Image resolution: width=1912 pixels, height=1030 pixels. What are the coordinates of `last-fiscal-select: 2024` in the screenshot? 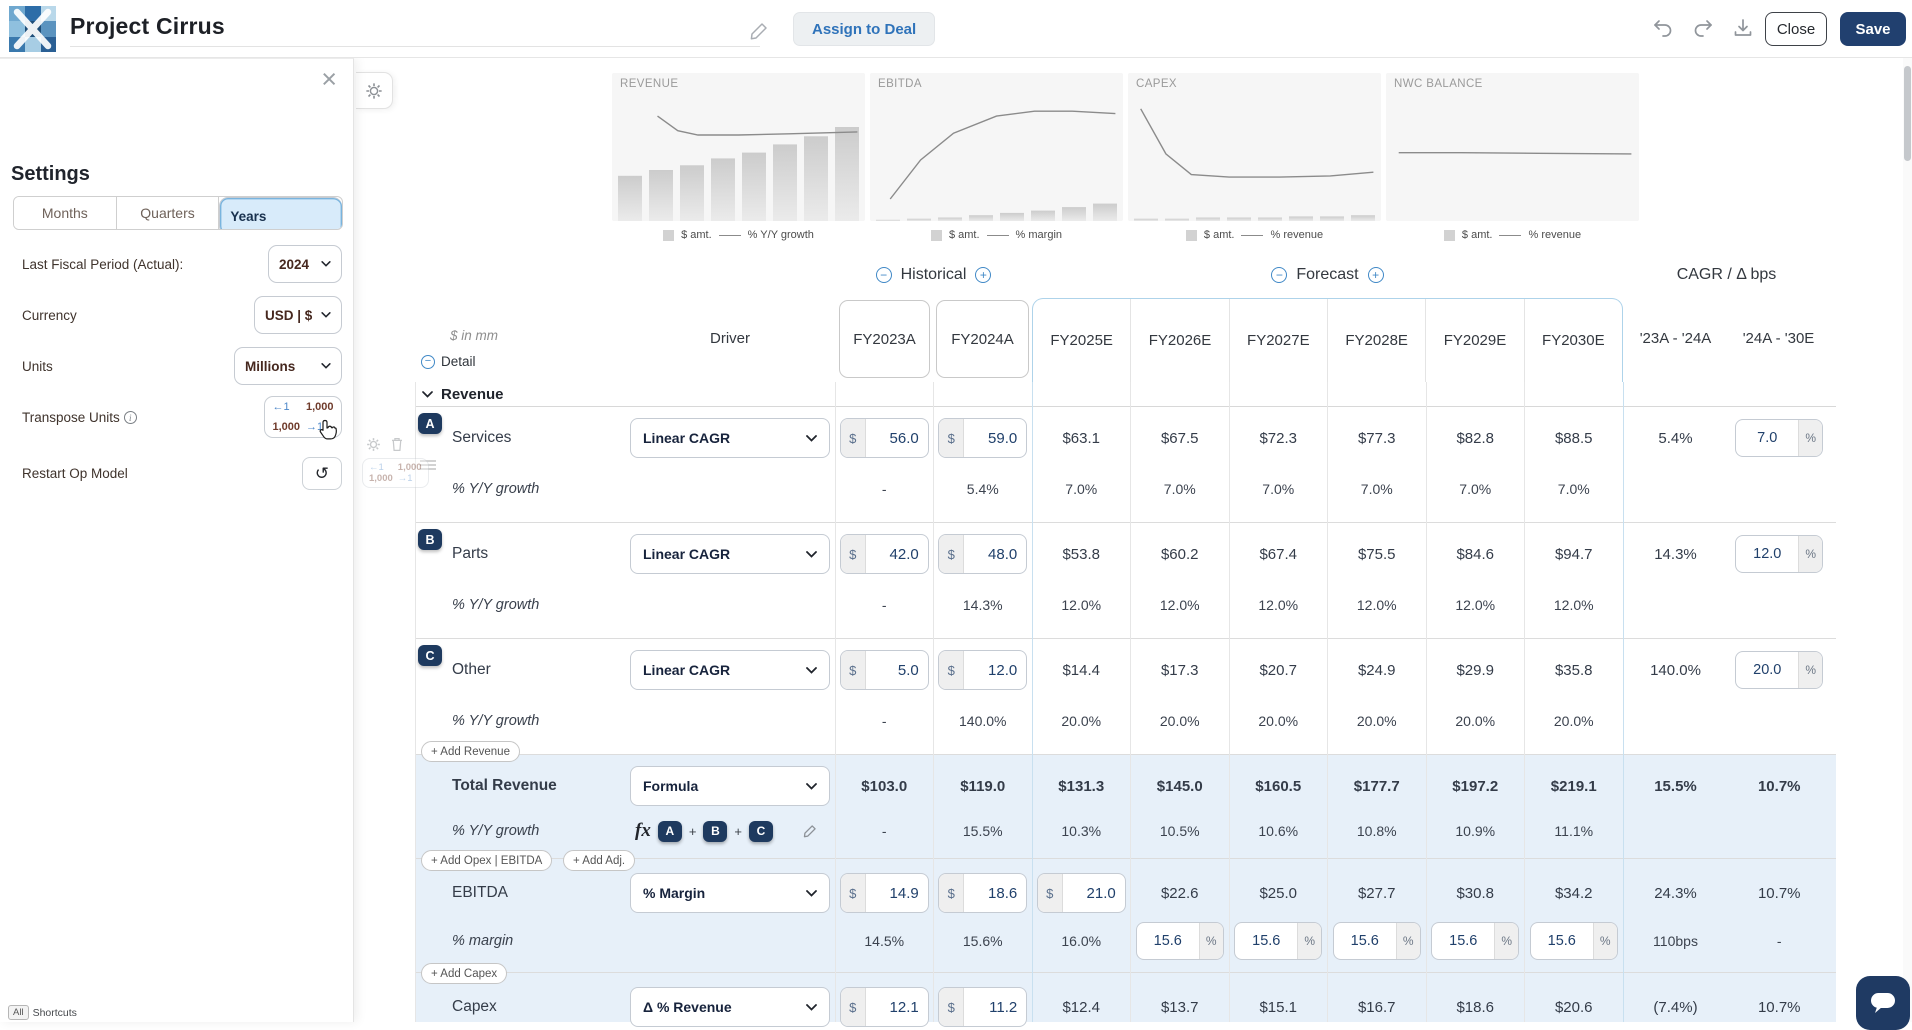 It's located at (305, 264).